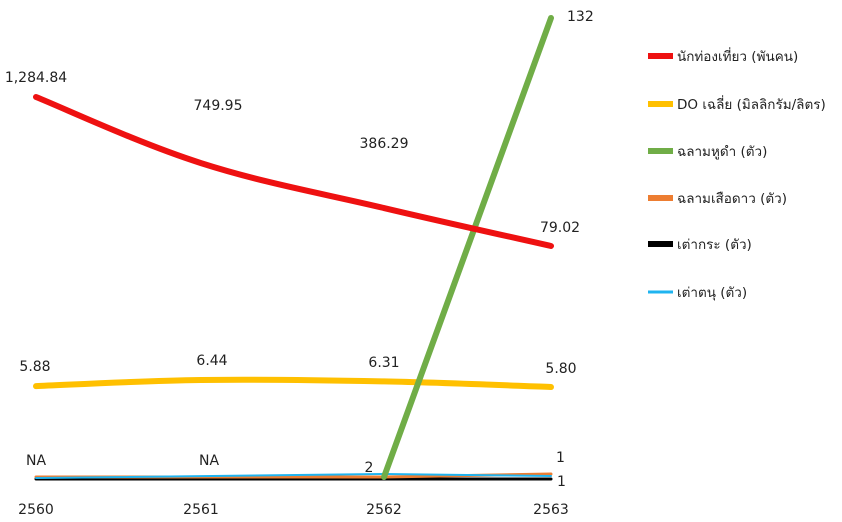  I want to click on legend-item: ฉลามเสือดาว (ตัว), so click(717, 199).